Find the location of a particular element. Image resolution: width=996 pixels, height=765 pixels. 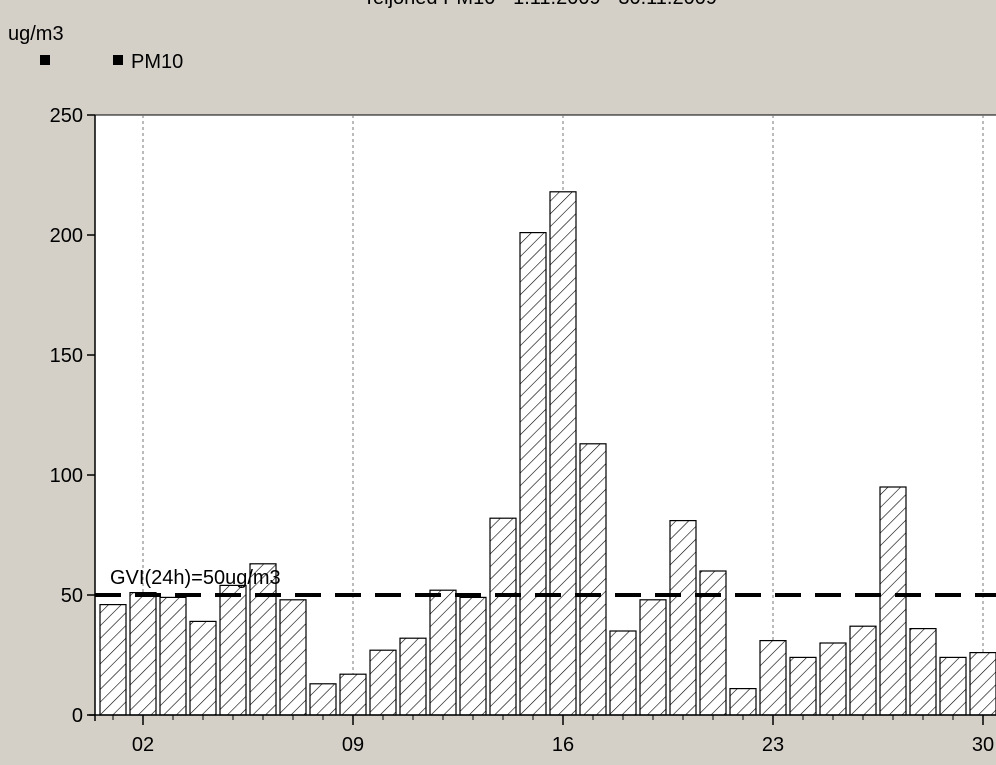

x-tick-label-16: 16 is located at coordinates (563, 745).